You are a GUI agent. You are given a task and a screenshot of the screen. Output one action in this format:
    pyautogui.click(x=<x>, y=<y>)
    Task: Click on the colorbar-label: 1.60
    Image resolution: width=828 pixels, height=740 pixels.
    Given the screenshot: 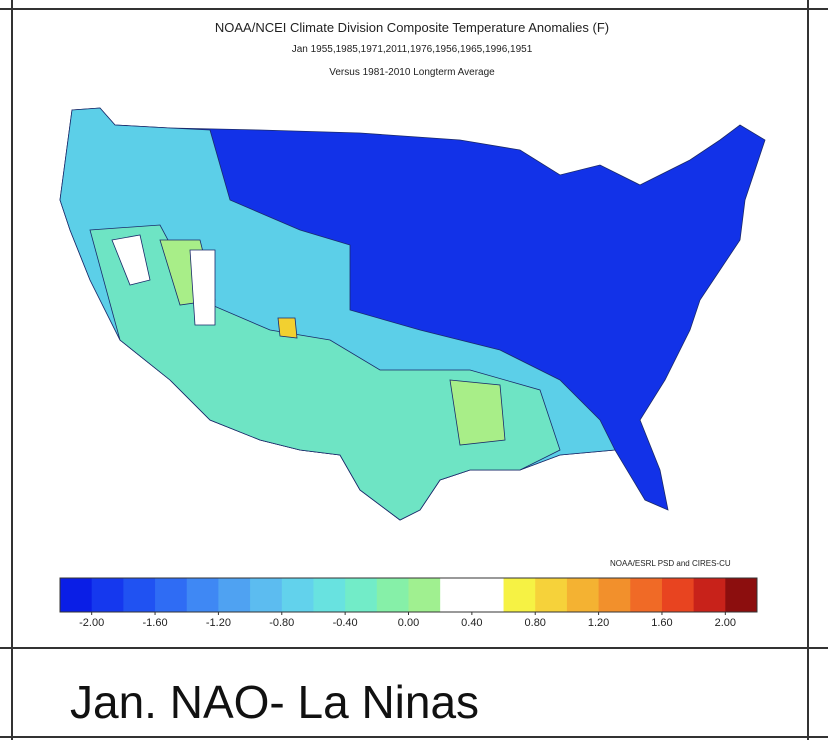 What is the action you would take?
    pyautogui.click(x=661, y=623)
    